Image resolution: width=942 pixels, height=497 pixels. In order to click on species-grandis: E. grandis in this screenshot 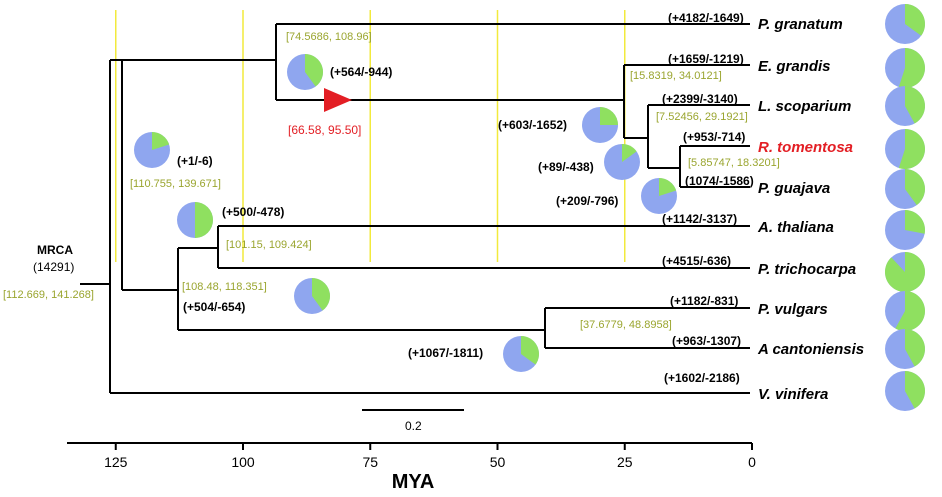, I will do `click(794, 66)`.